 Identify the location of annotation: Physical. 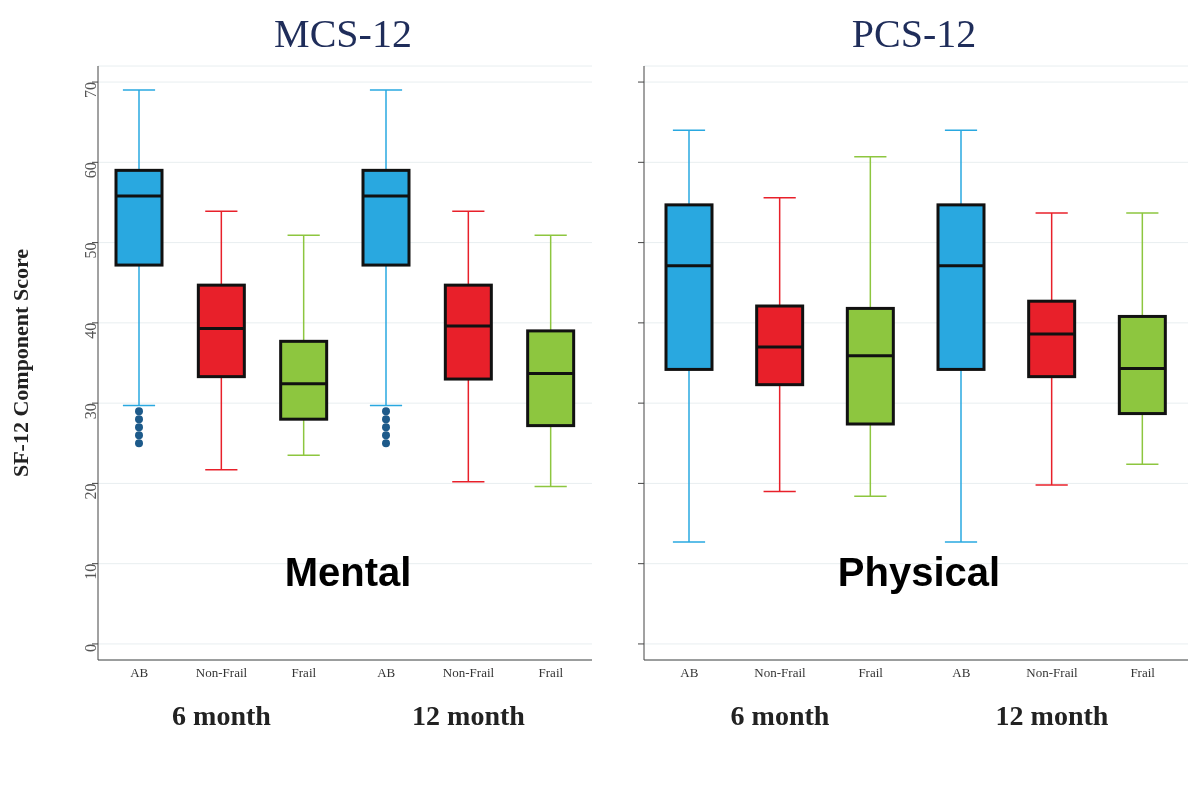
(919, 572).